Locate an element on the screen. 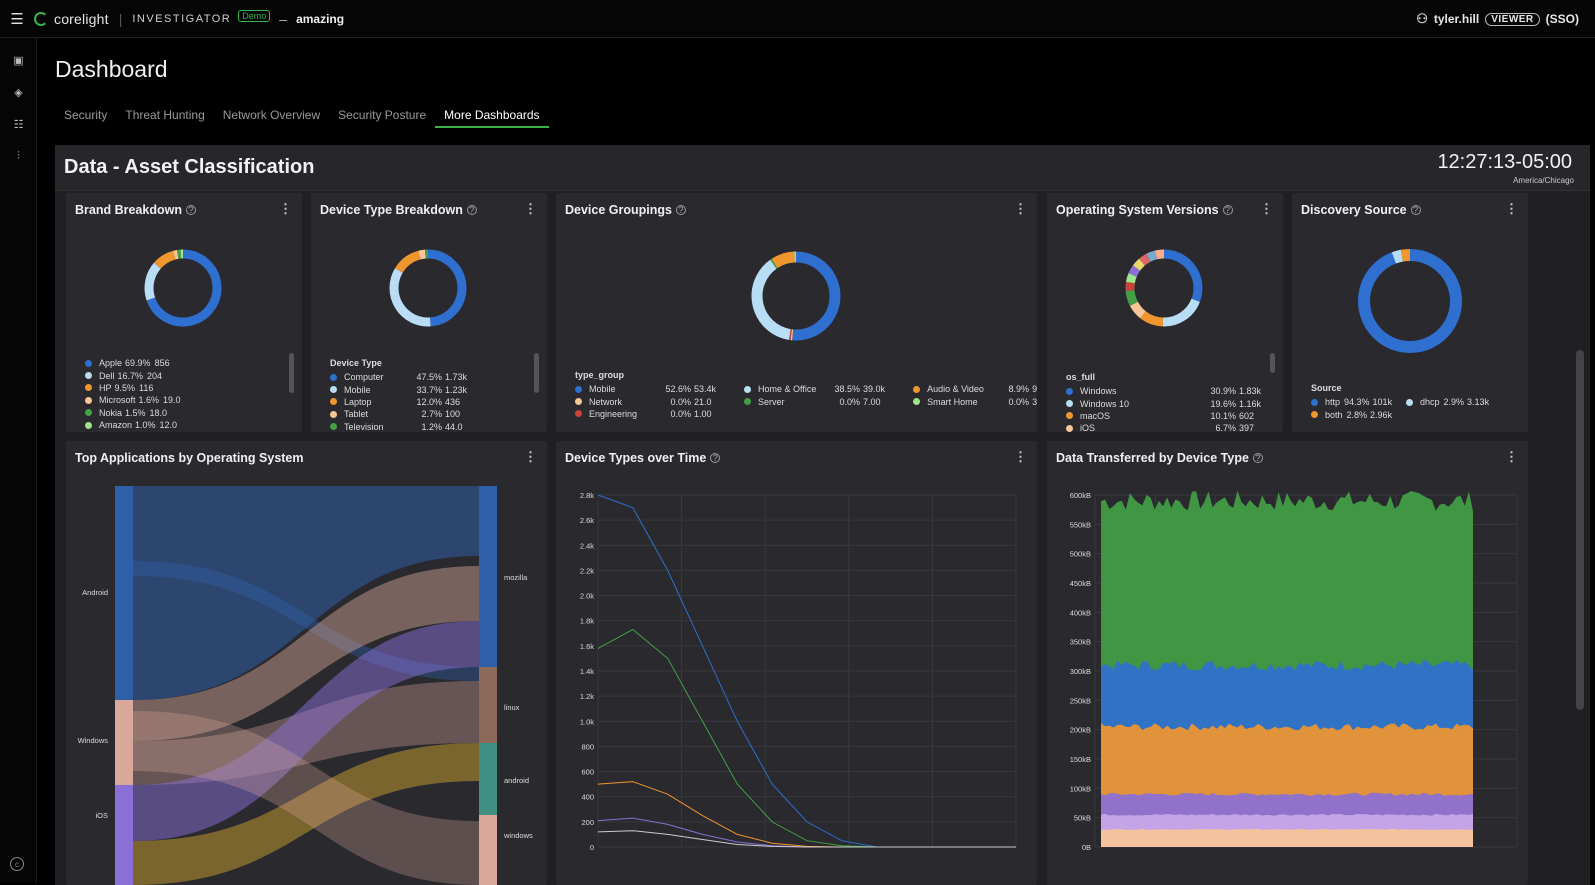 This screenshot has height=885, width=1595. tab-more-dashboards: More Dashboards is located at coordinates (491, 118).